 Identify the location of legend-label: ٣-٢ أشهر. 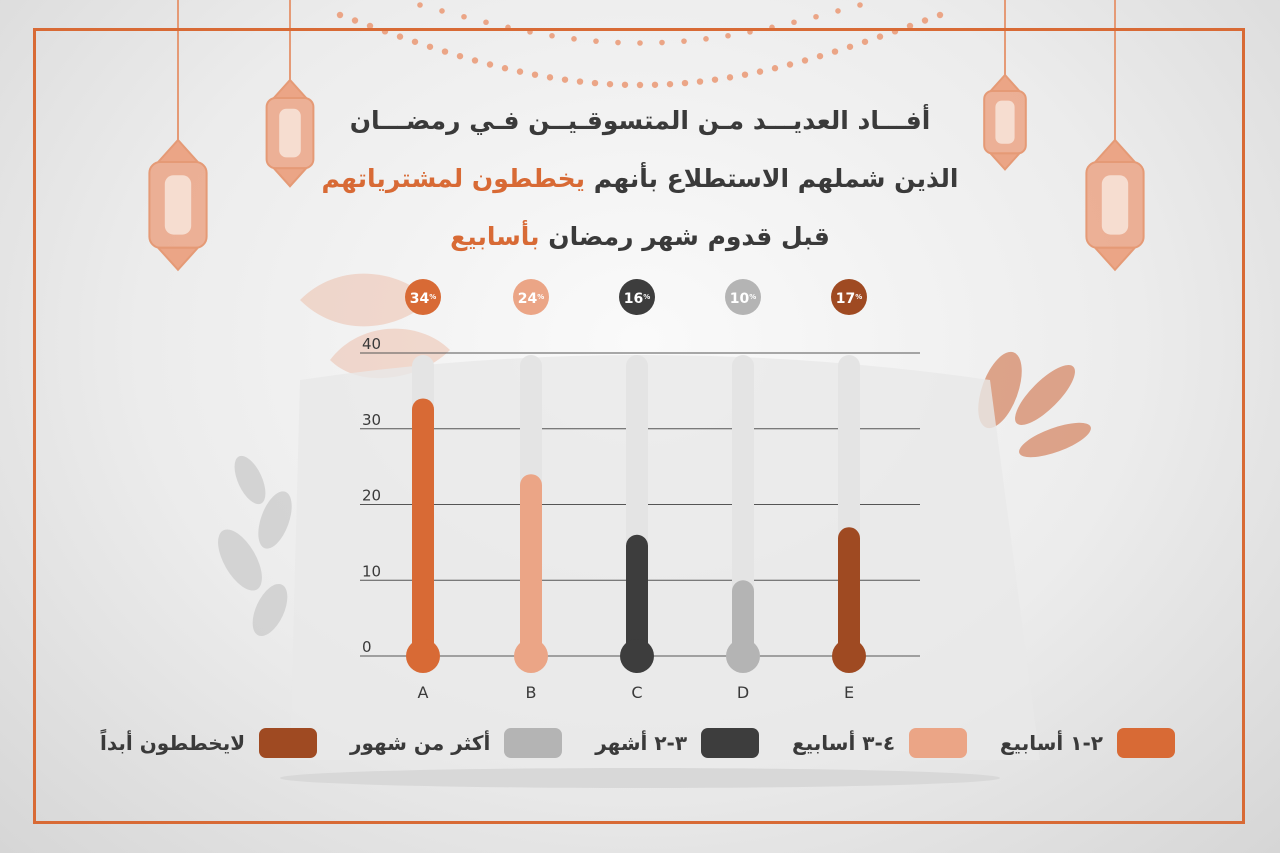
(641, 743).